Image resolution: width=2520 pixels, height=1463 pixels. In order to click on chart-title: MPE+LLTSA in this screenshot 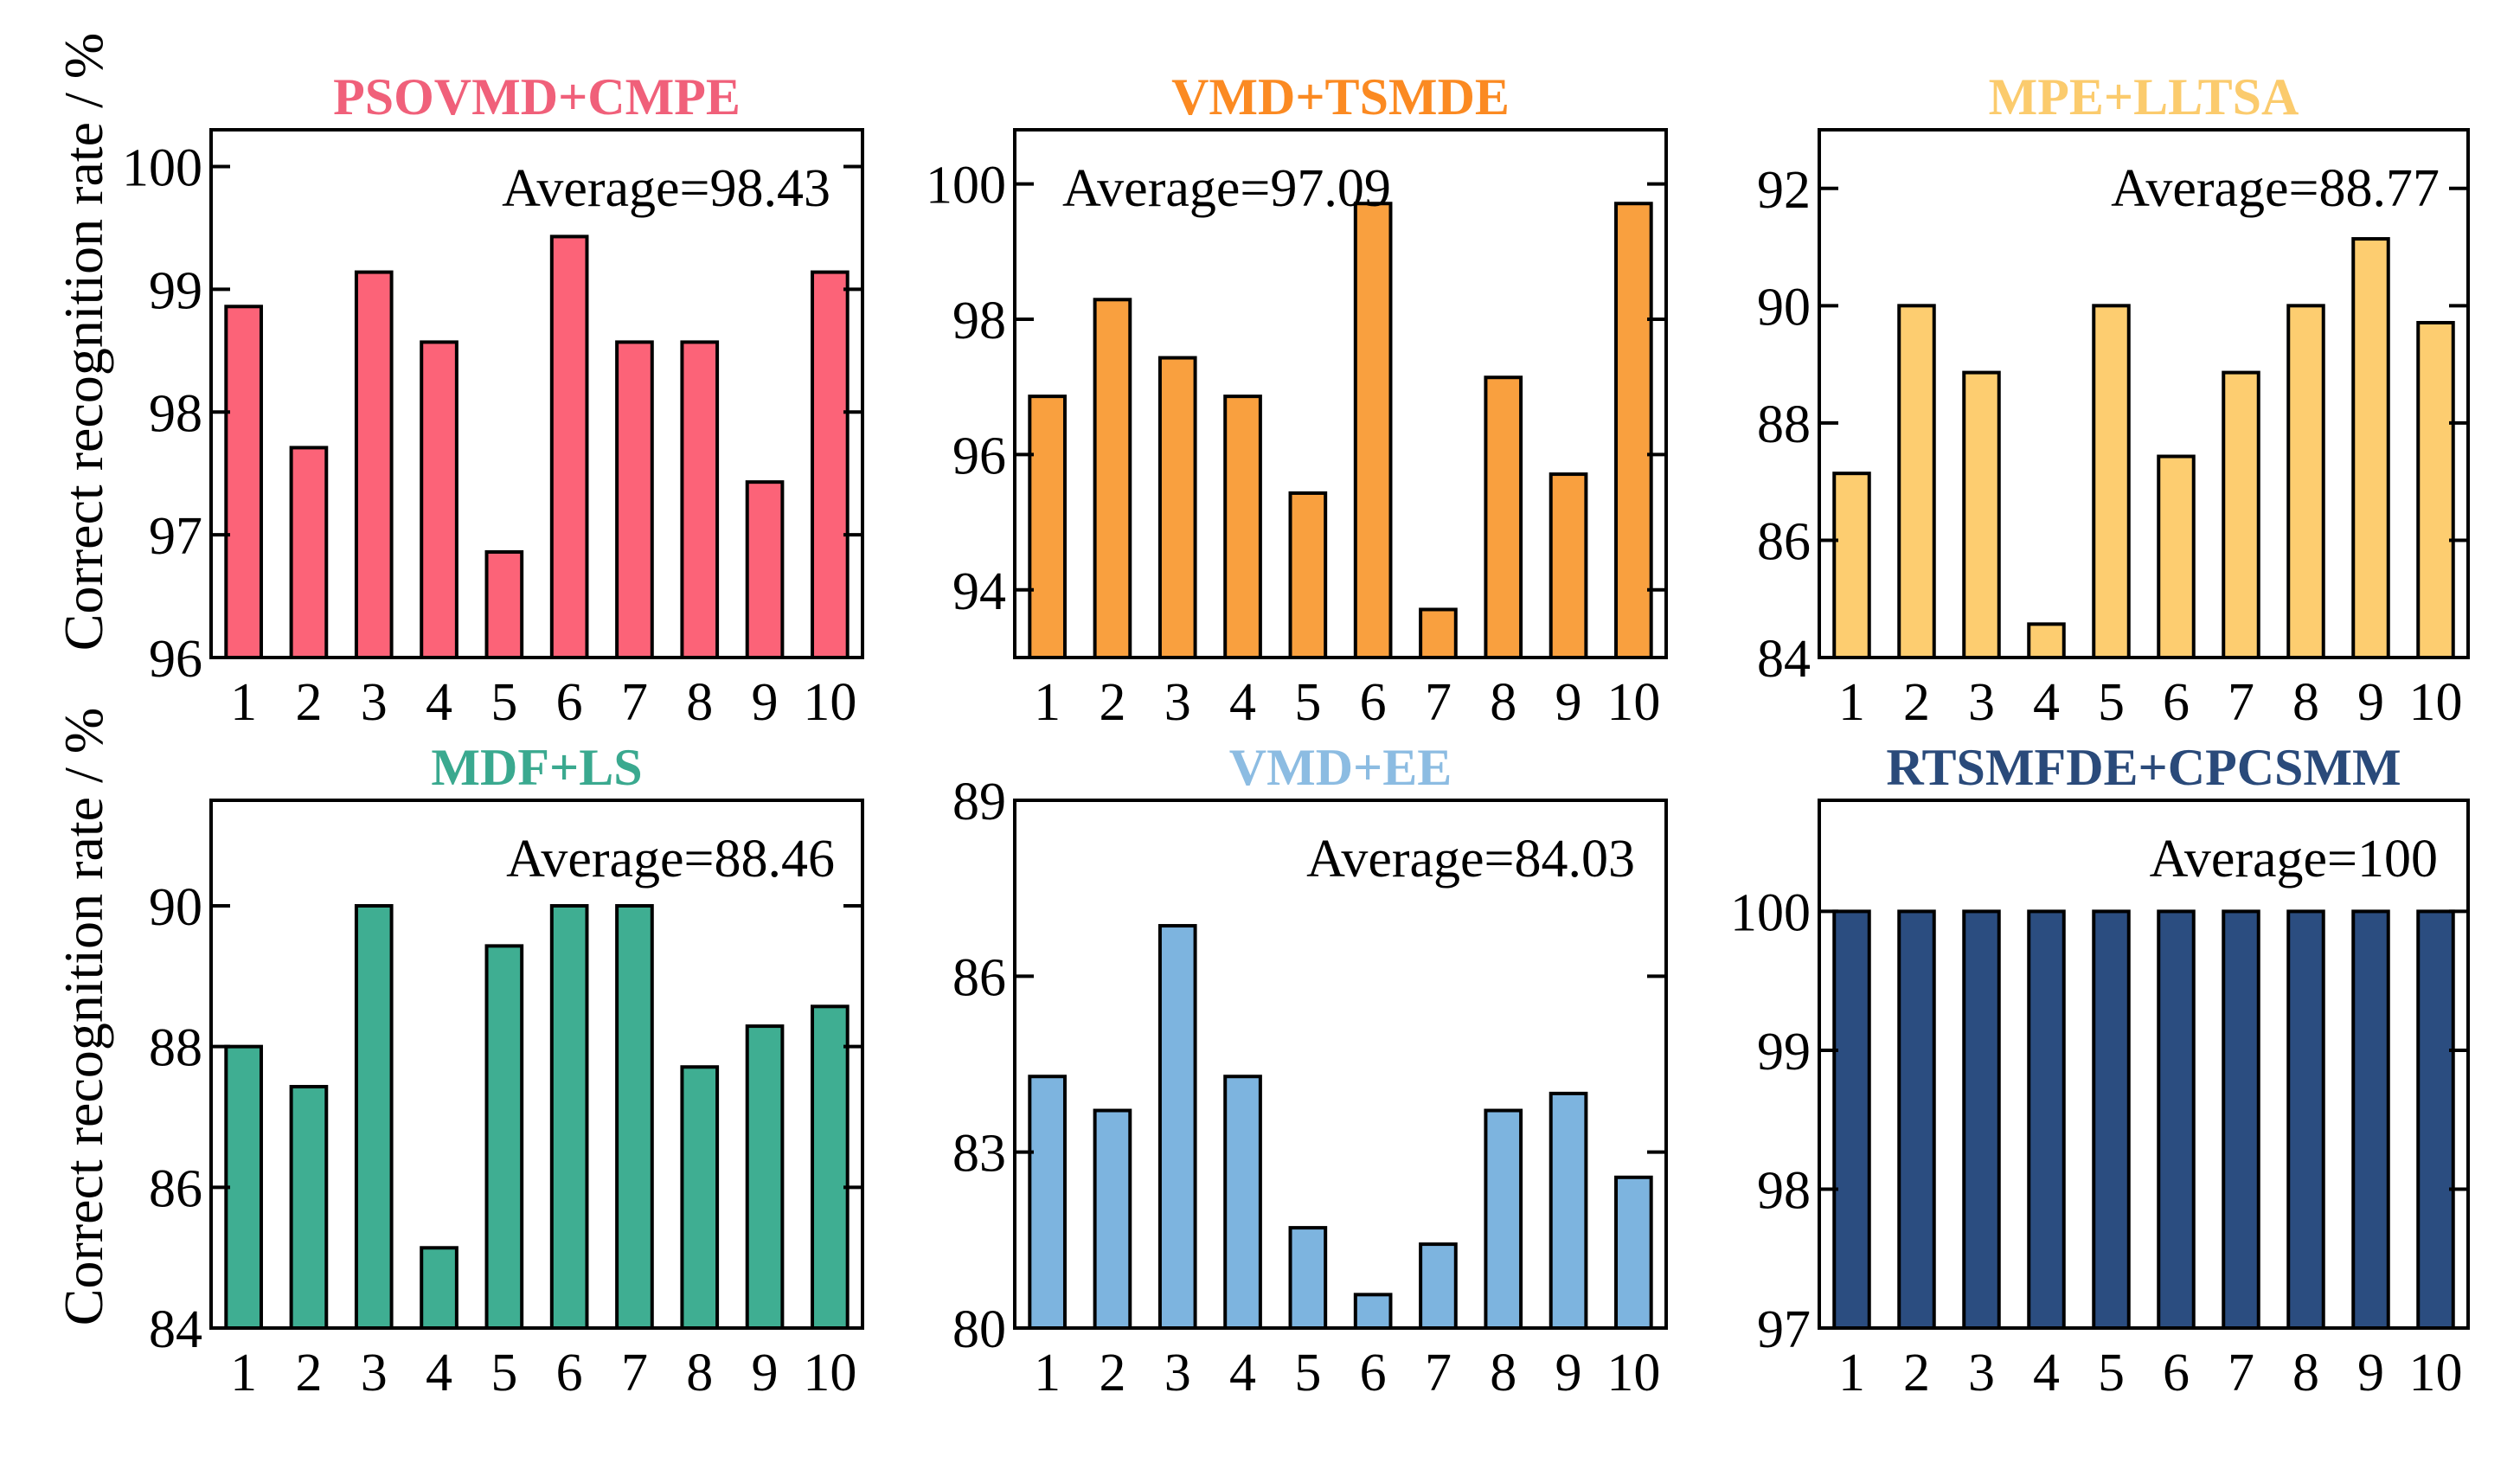, I will do `click(2144, 97)`.